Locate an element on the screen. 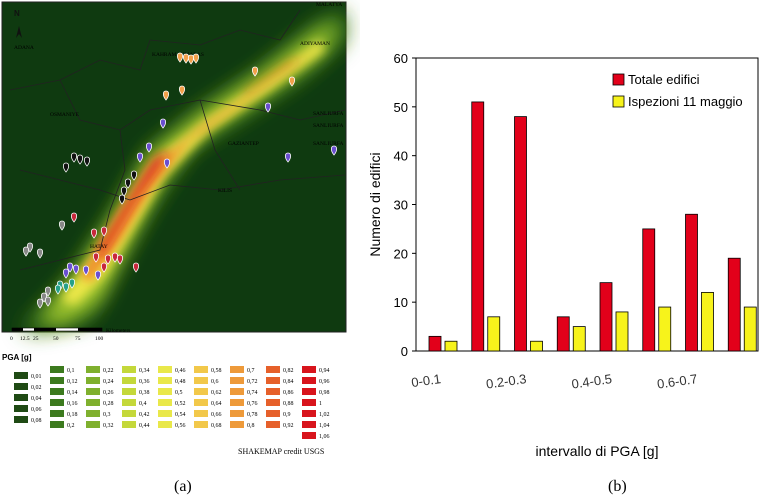 Image resolution: width=768 pixels, height=498 pixels. y-axis-label: Numero di edifici is located at coordinates (375, 204).